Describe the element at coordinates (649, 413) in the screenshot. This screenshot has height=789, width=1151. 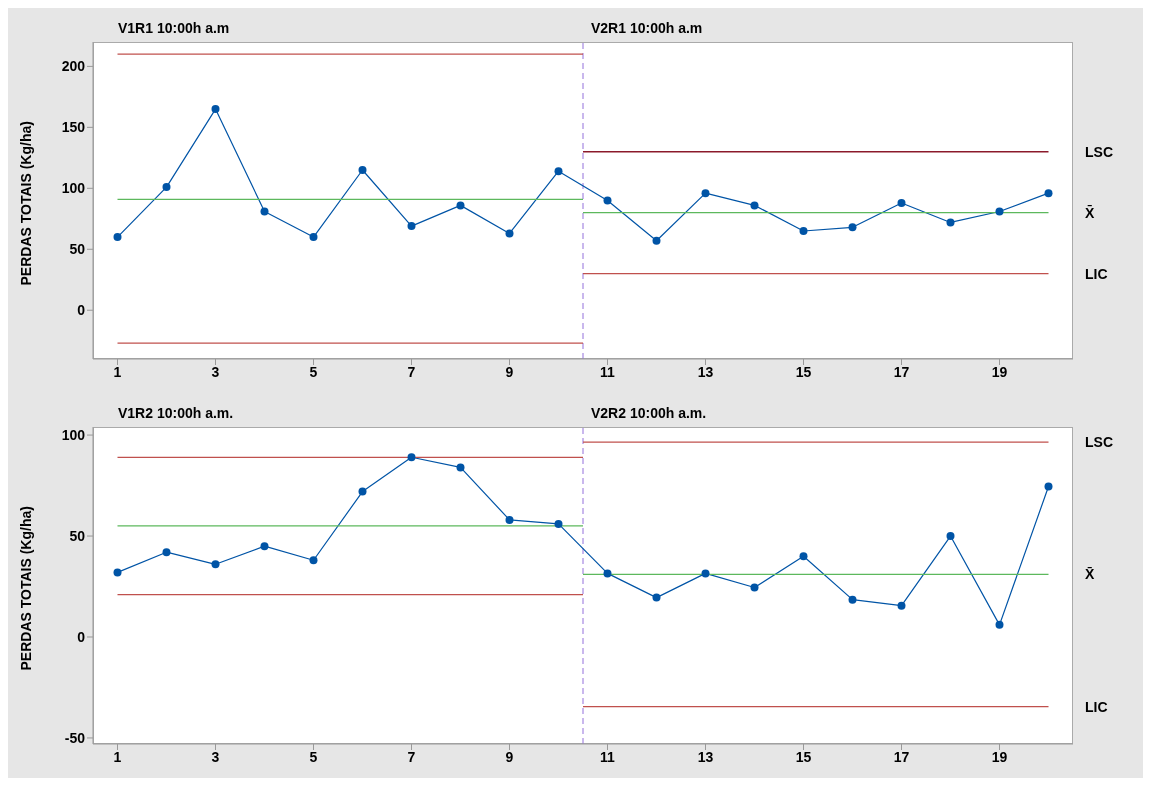
I see `text: V2R2 10:00h a.m.` at that location.